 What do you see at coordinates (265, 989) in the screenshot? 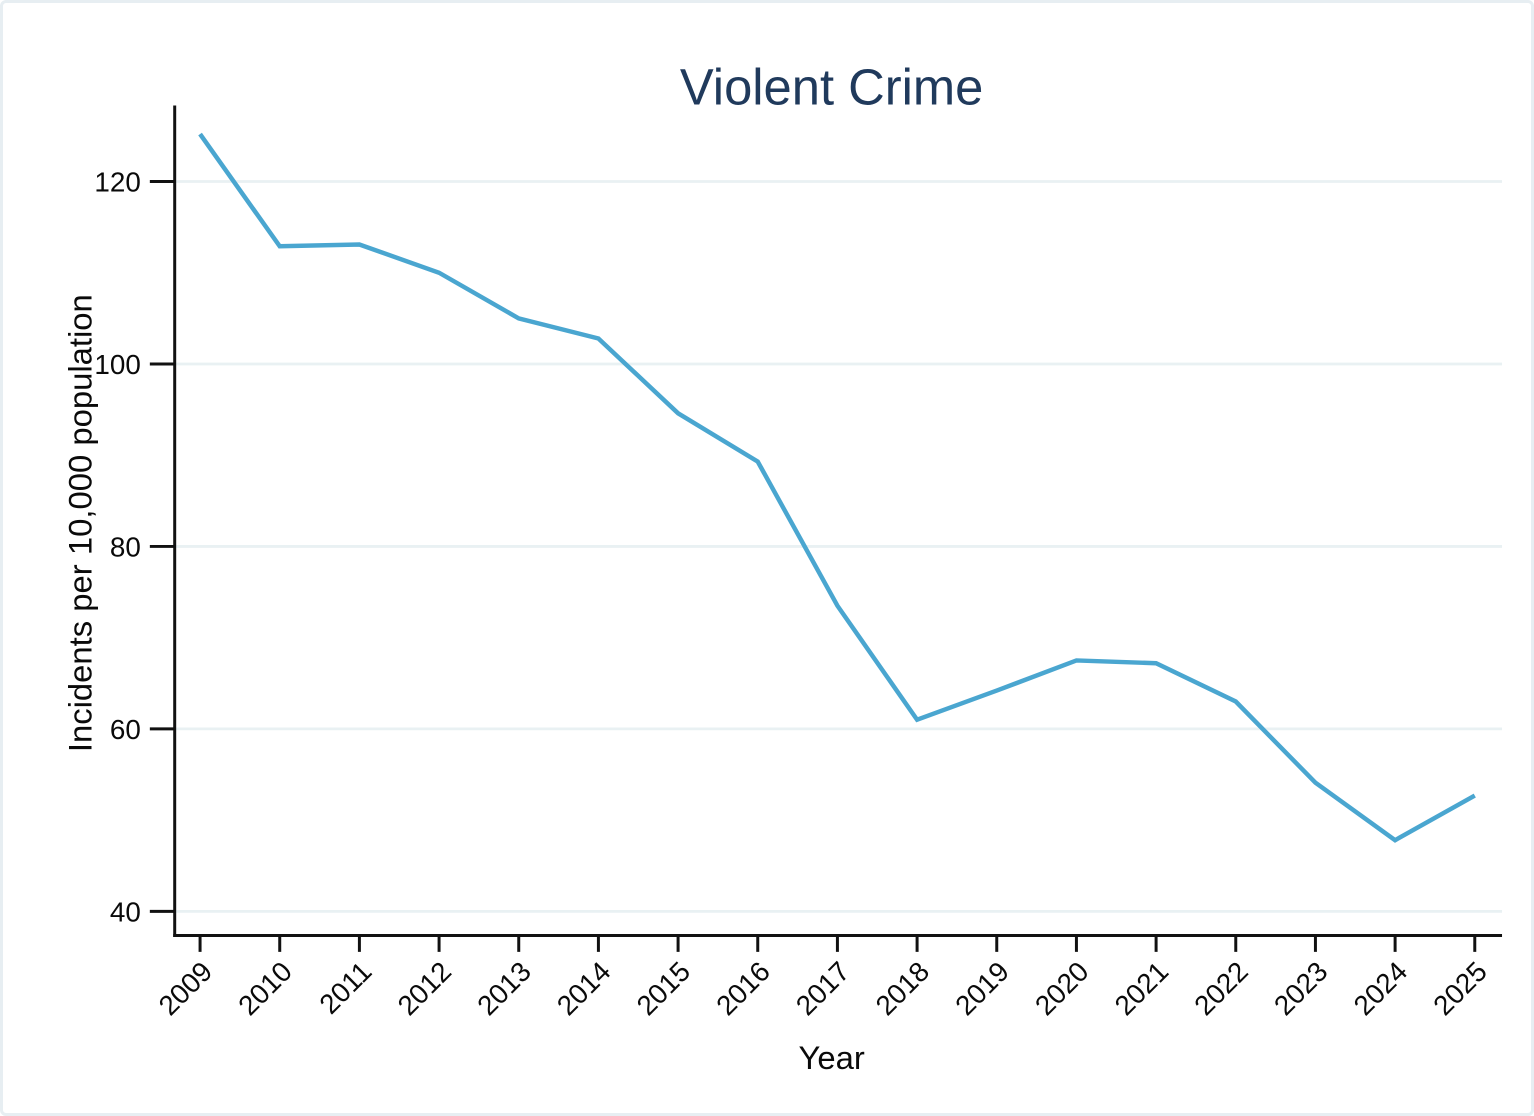
I see `x-tick-label: 2010` at bounding box center [265, 989].